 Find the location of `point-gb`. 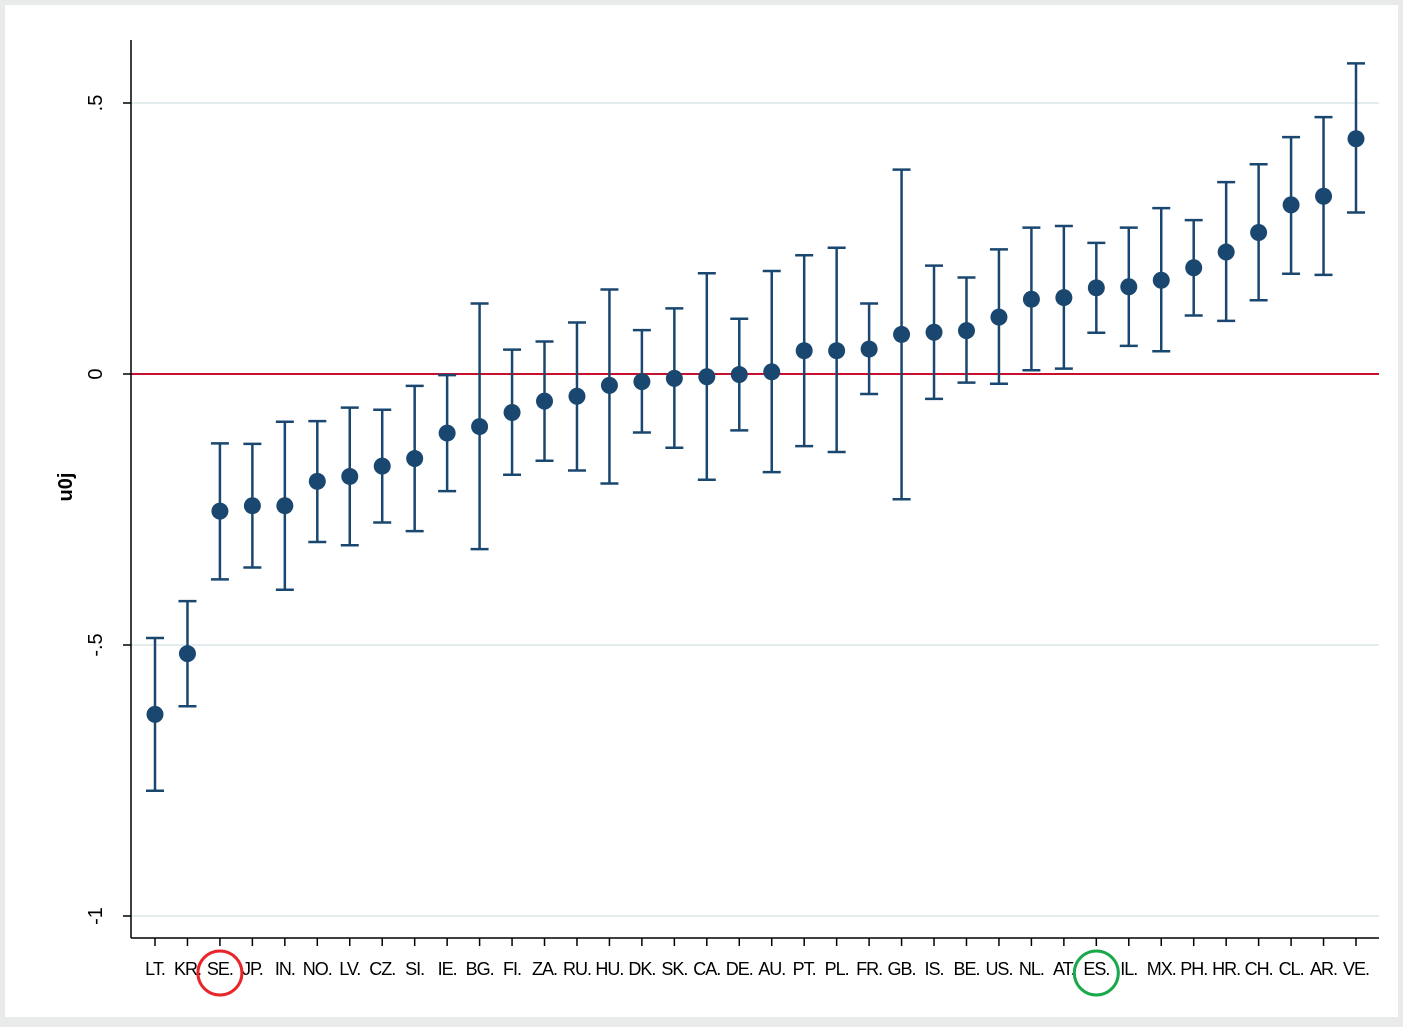

point-gb is located at coordinates (902, 334).